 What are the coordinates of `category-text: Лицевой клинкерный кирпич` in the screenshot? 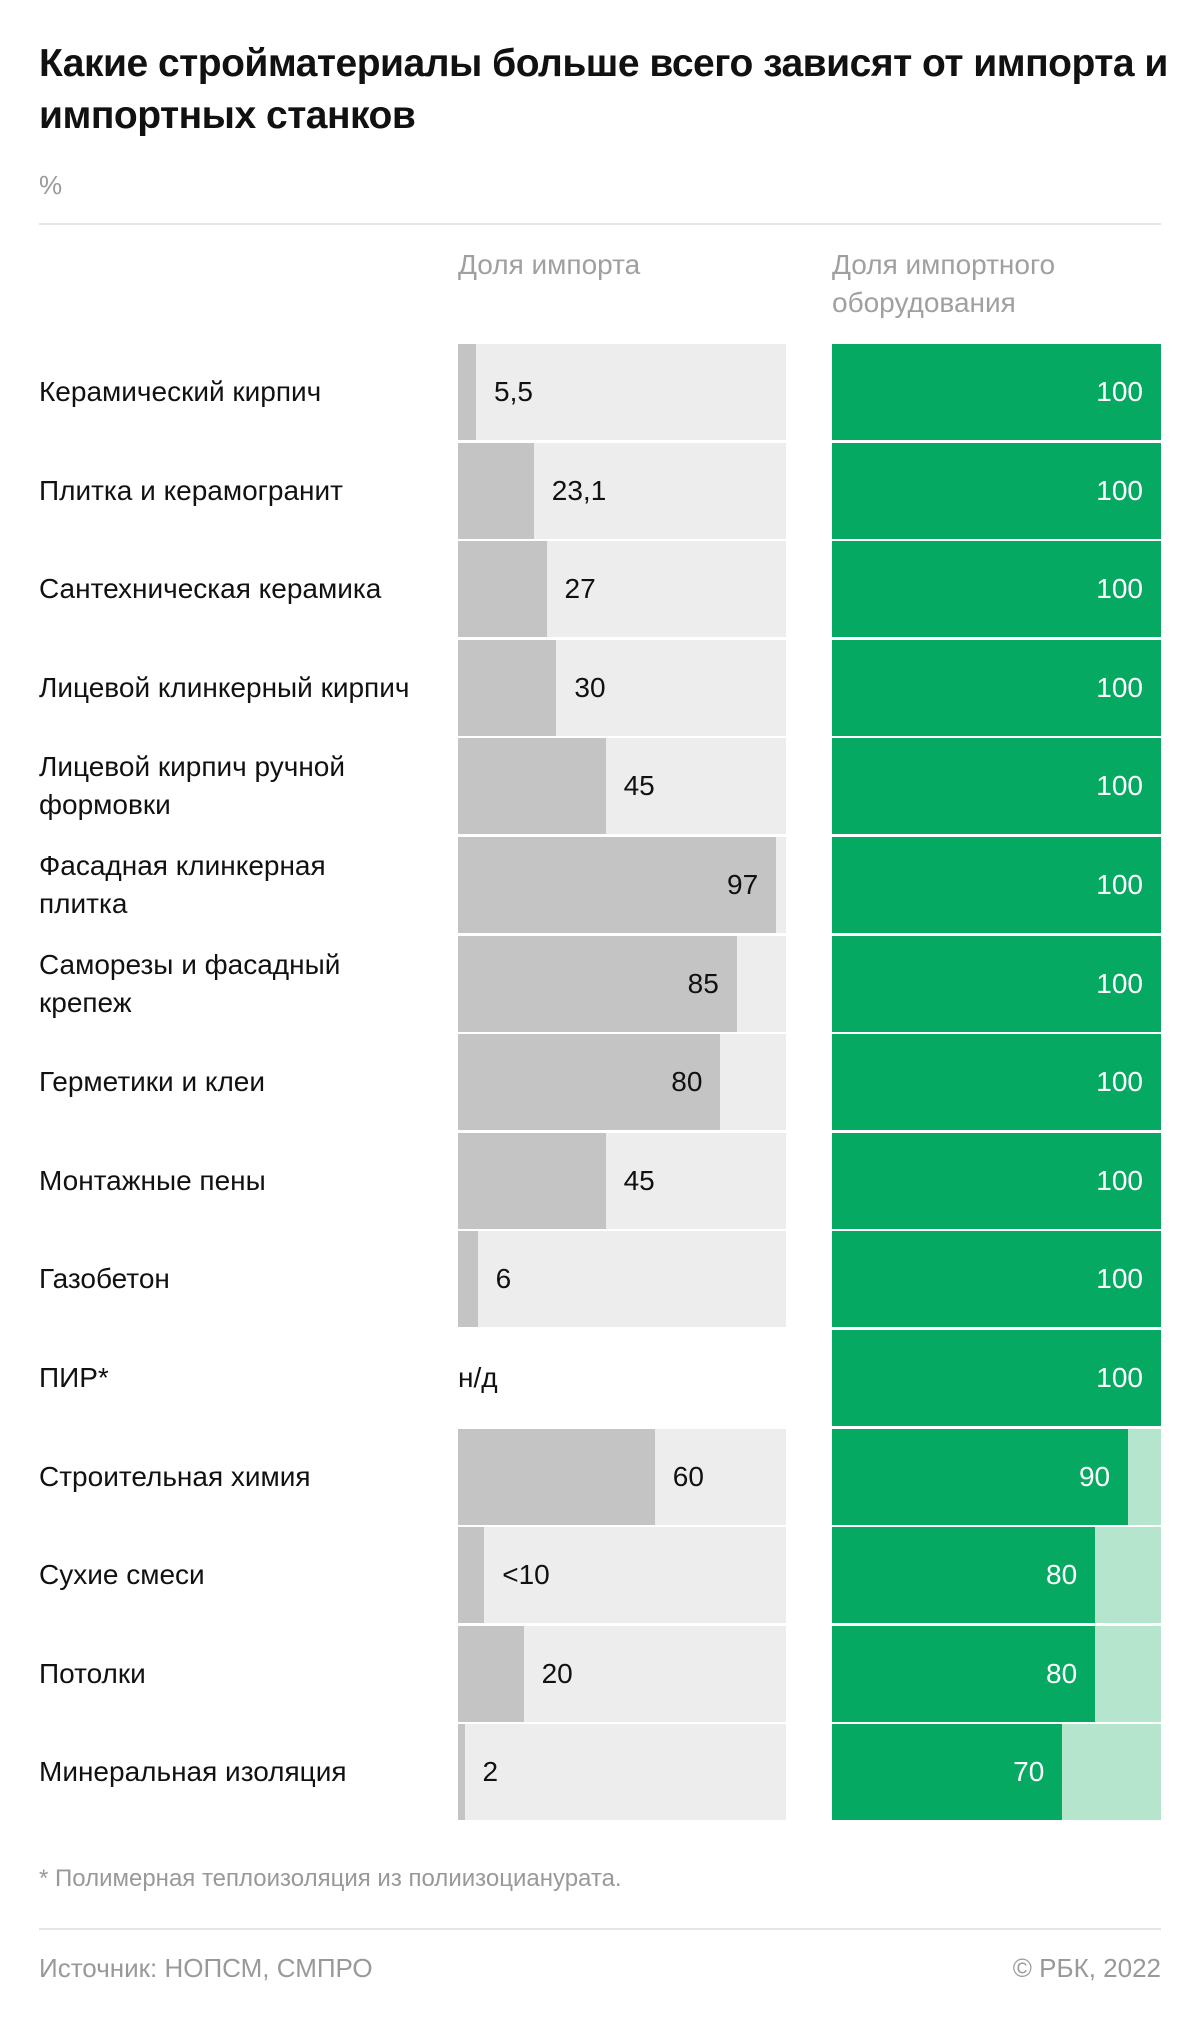 It's located at (224, 687).